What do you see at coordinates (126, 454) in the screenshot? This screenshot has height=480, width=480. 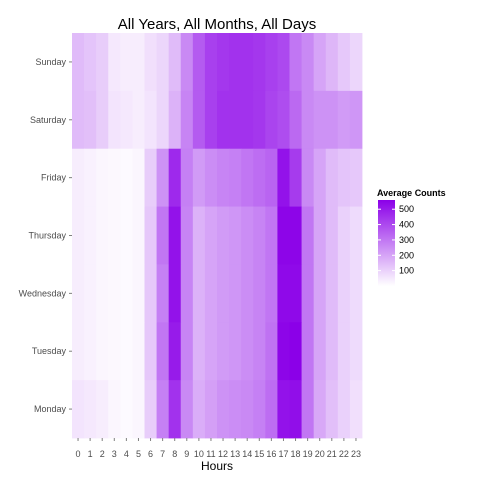 I see `x-tick-label: 4` at bounding box center [126, 454].